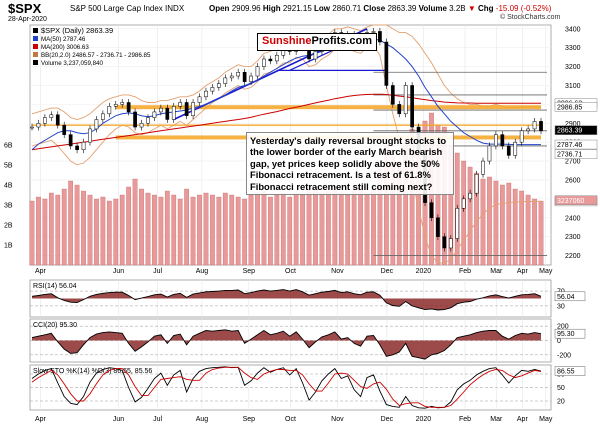  I want to click on x-tick-label: Mar, so click(496, 419).